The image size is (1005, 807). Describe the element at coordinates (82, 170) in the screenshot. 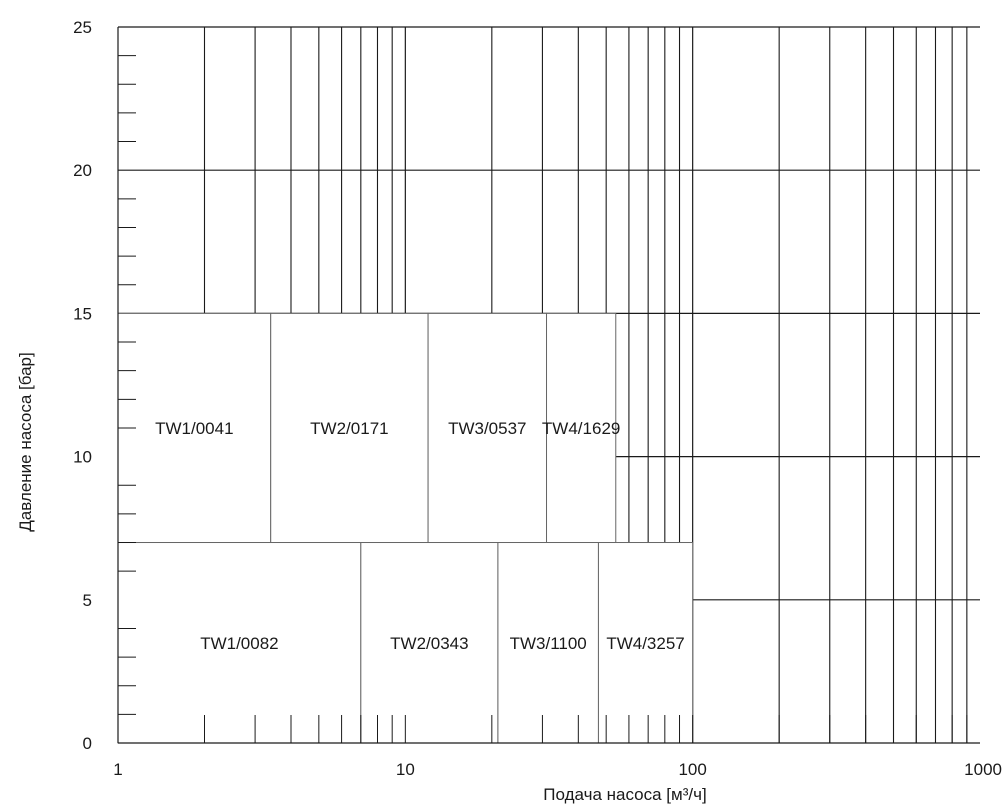

I see `y-tick-label: 20` at that location.